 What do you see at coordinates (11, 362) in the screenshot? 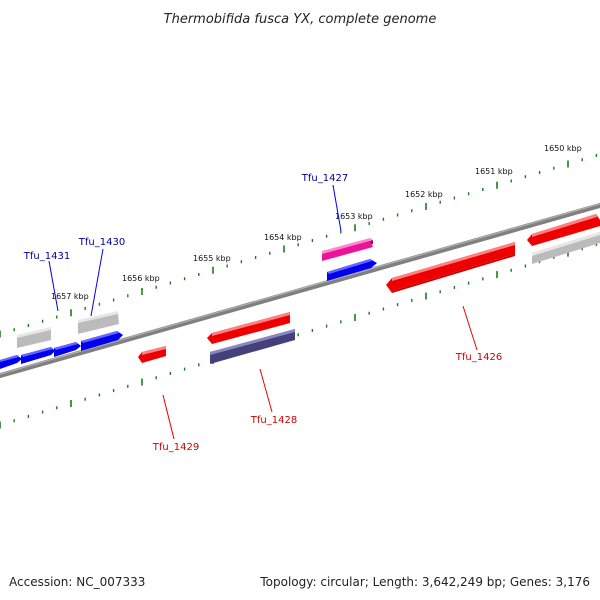
I see `gene-forward-edge` at bounding box center [11, 362].